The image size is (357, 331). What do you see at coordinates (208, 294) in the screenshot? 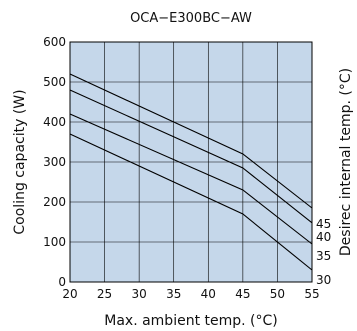
I see `x-tick-label: 40` at bounding box center [208, 294].